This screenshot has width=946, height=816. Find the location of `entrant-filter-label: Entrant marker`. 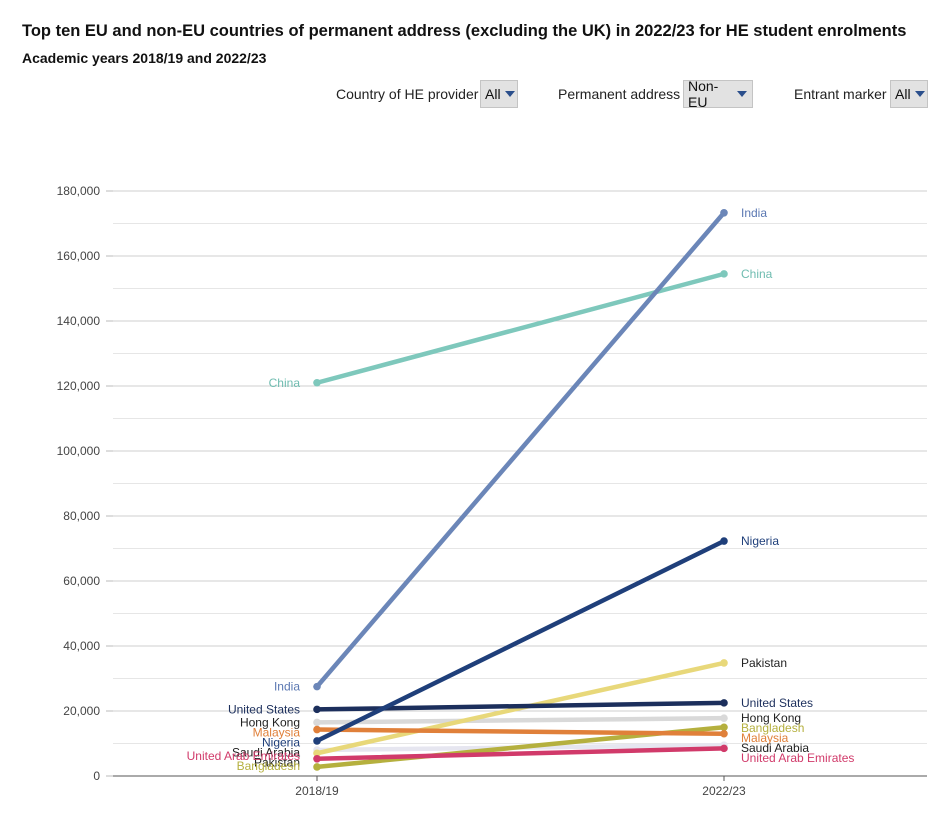

entrant-filter-label: Entrant marker is located at coordinates (840, 94).